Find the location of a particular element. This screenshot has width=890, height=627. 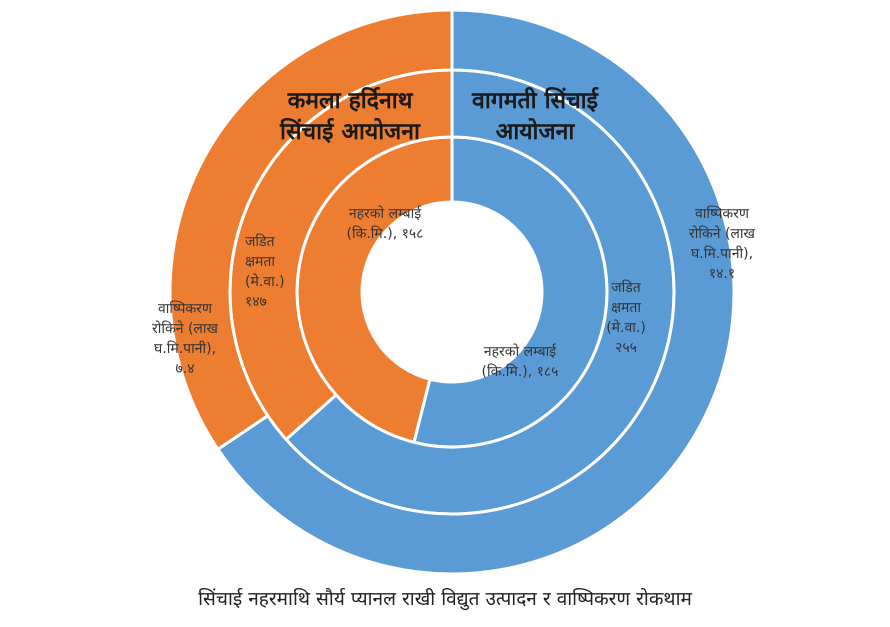

project-label-bagmati: वागमती सिंचाई आयोजना is located at coordinates (535, 115).